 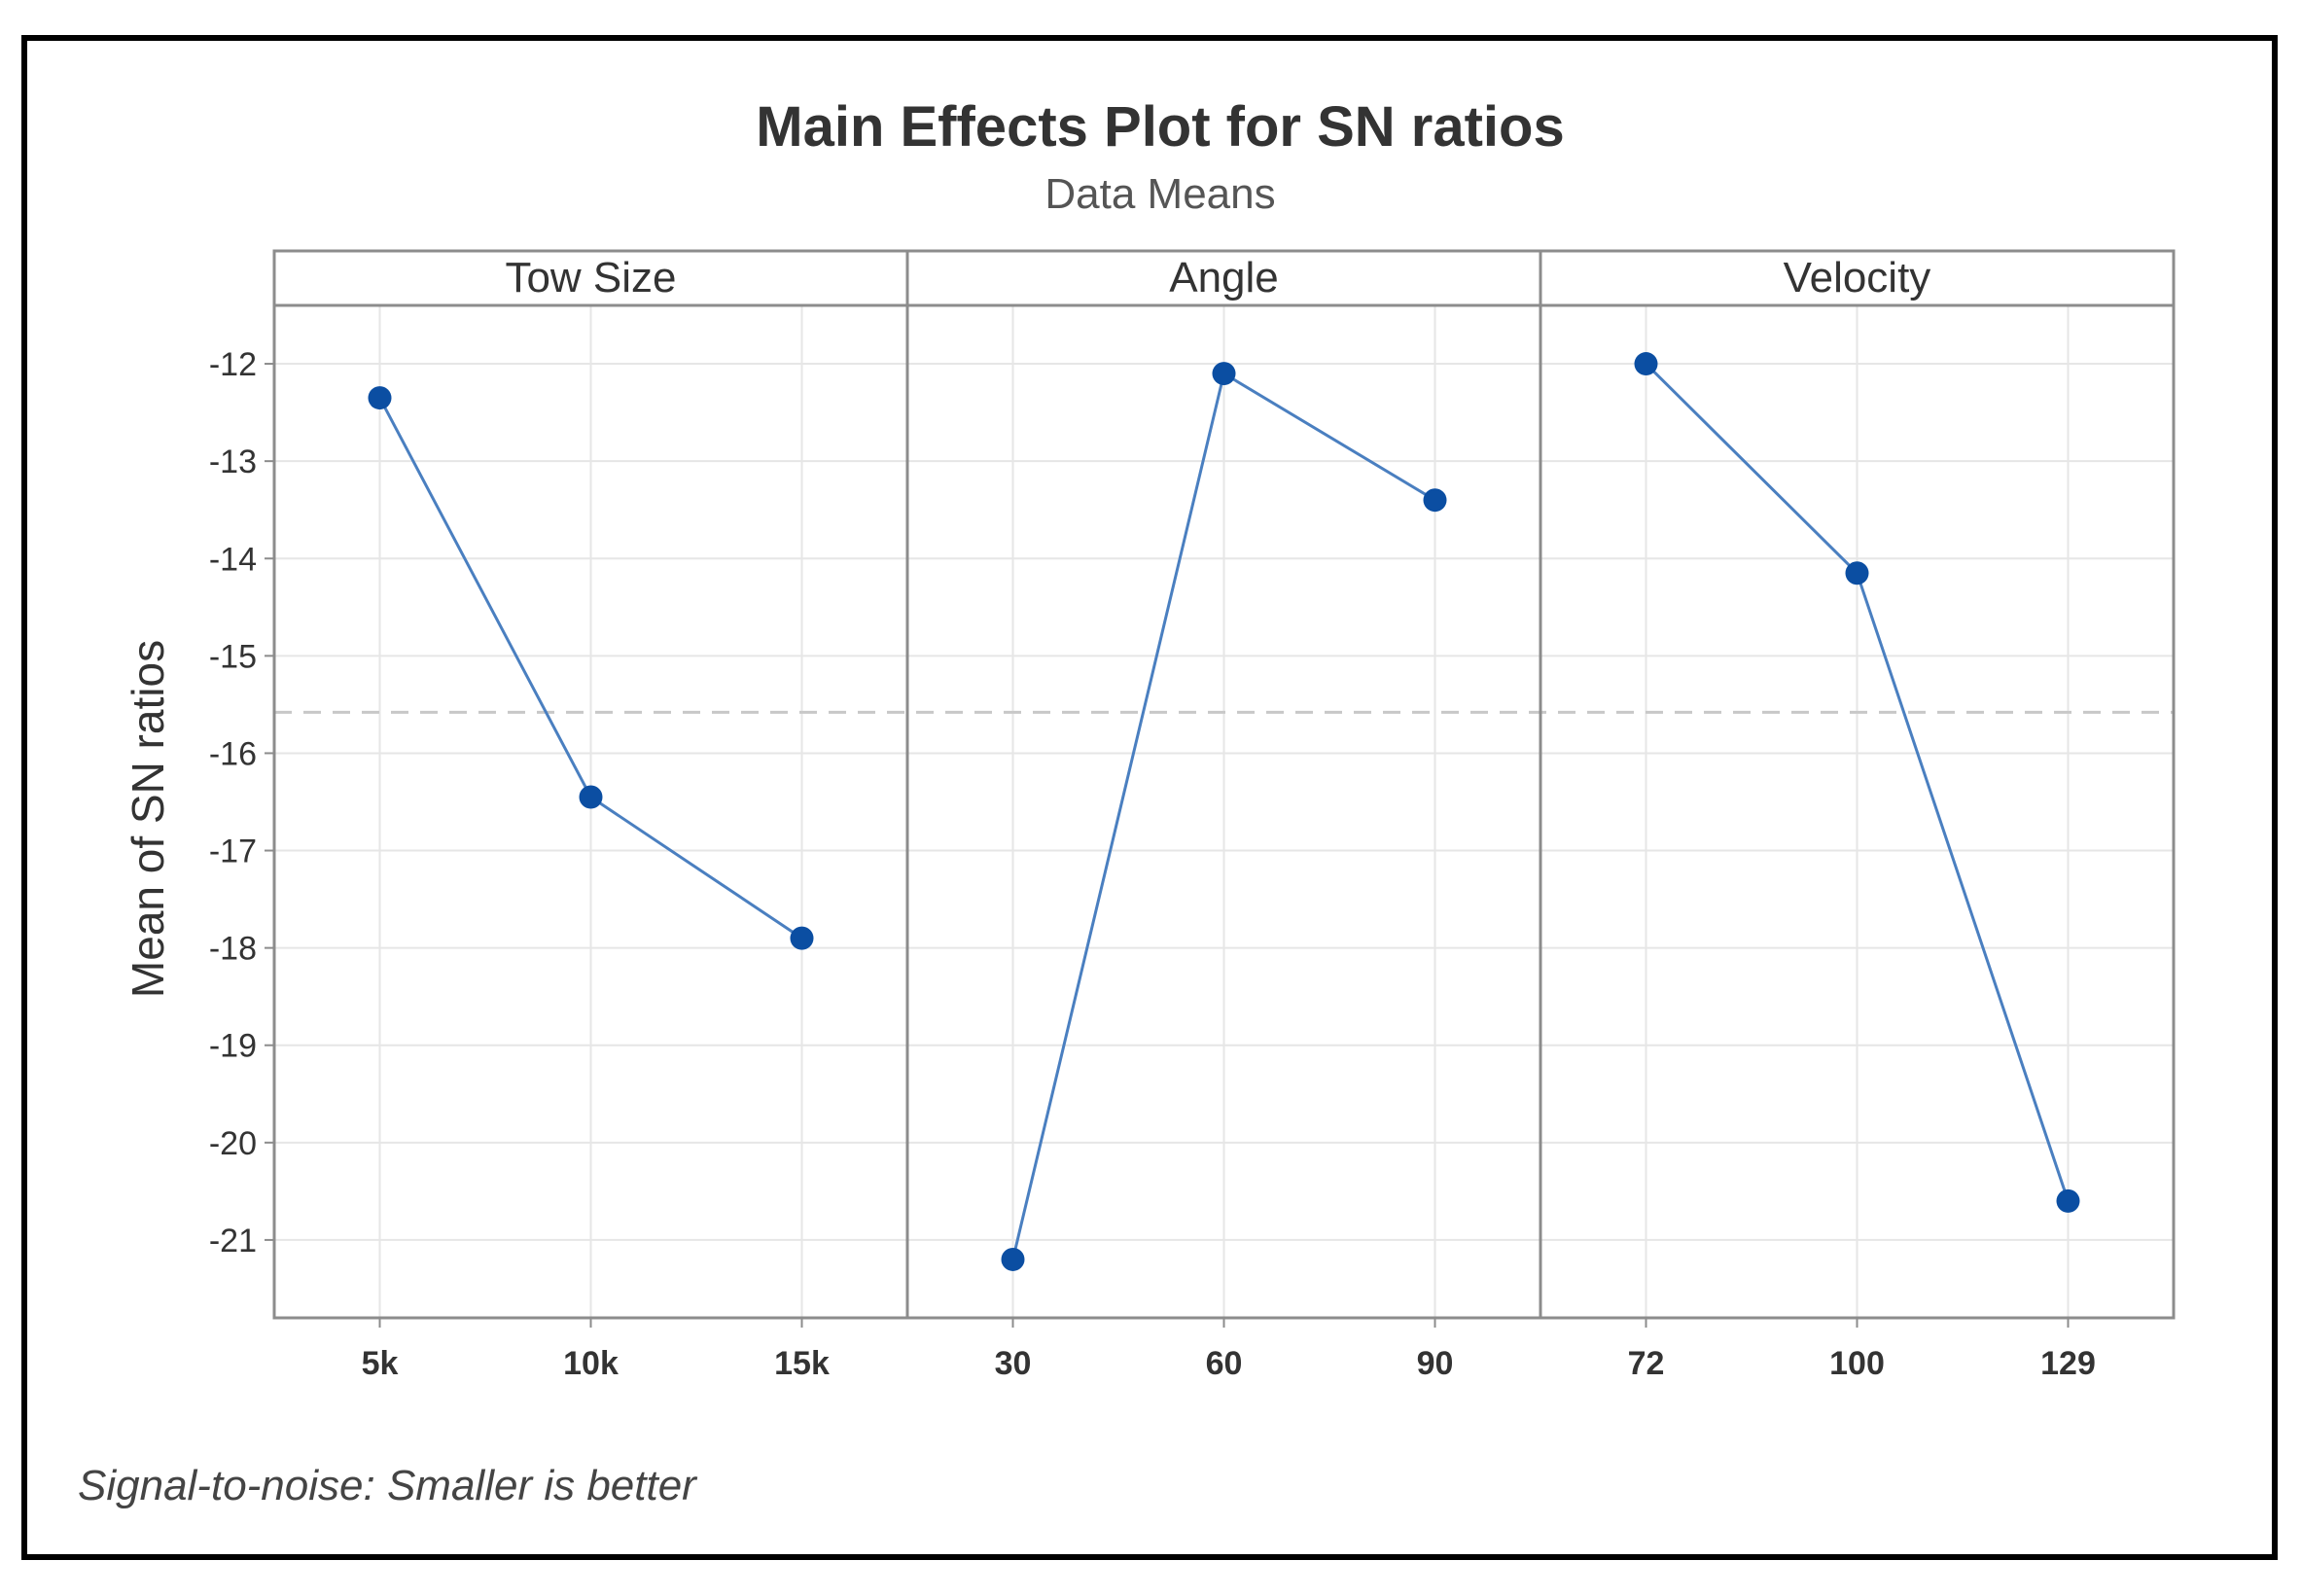 I want to click on y-tick-label: -14, so click(x=233, y=559).